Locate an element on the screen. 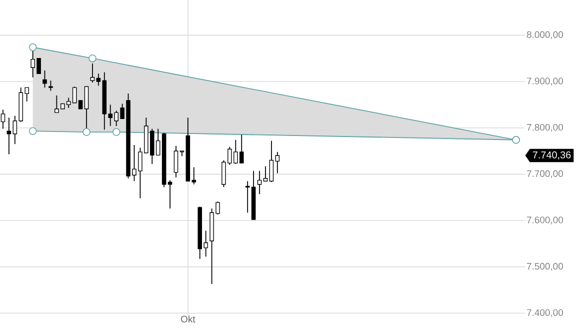  y-tick-label: 7.900,00 is located at coordinates (545, 82).